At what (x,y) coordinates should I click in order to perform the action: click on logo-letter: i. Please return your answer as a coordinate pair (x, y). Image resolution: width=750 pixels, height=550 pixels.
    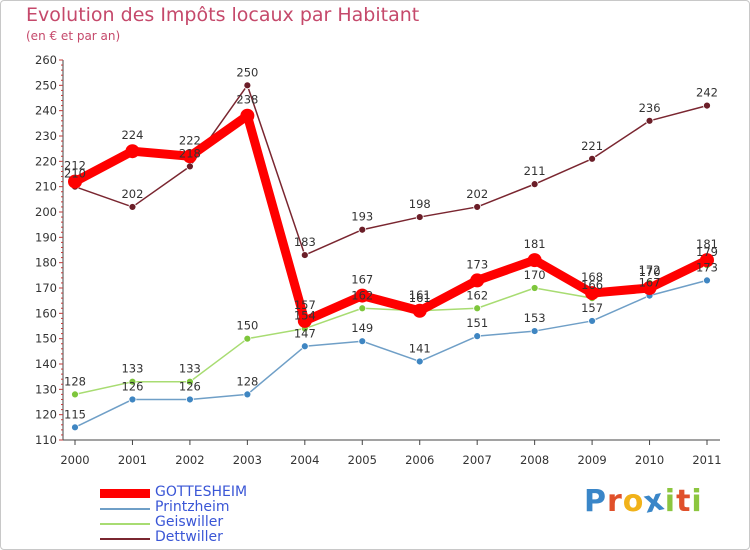
    Looking at the image, I should click on (670, 501).